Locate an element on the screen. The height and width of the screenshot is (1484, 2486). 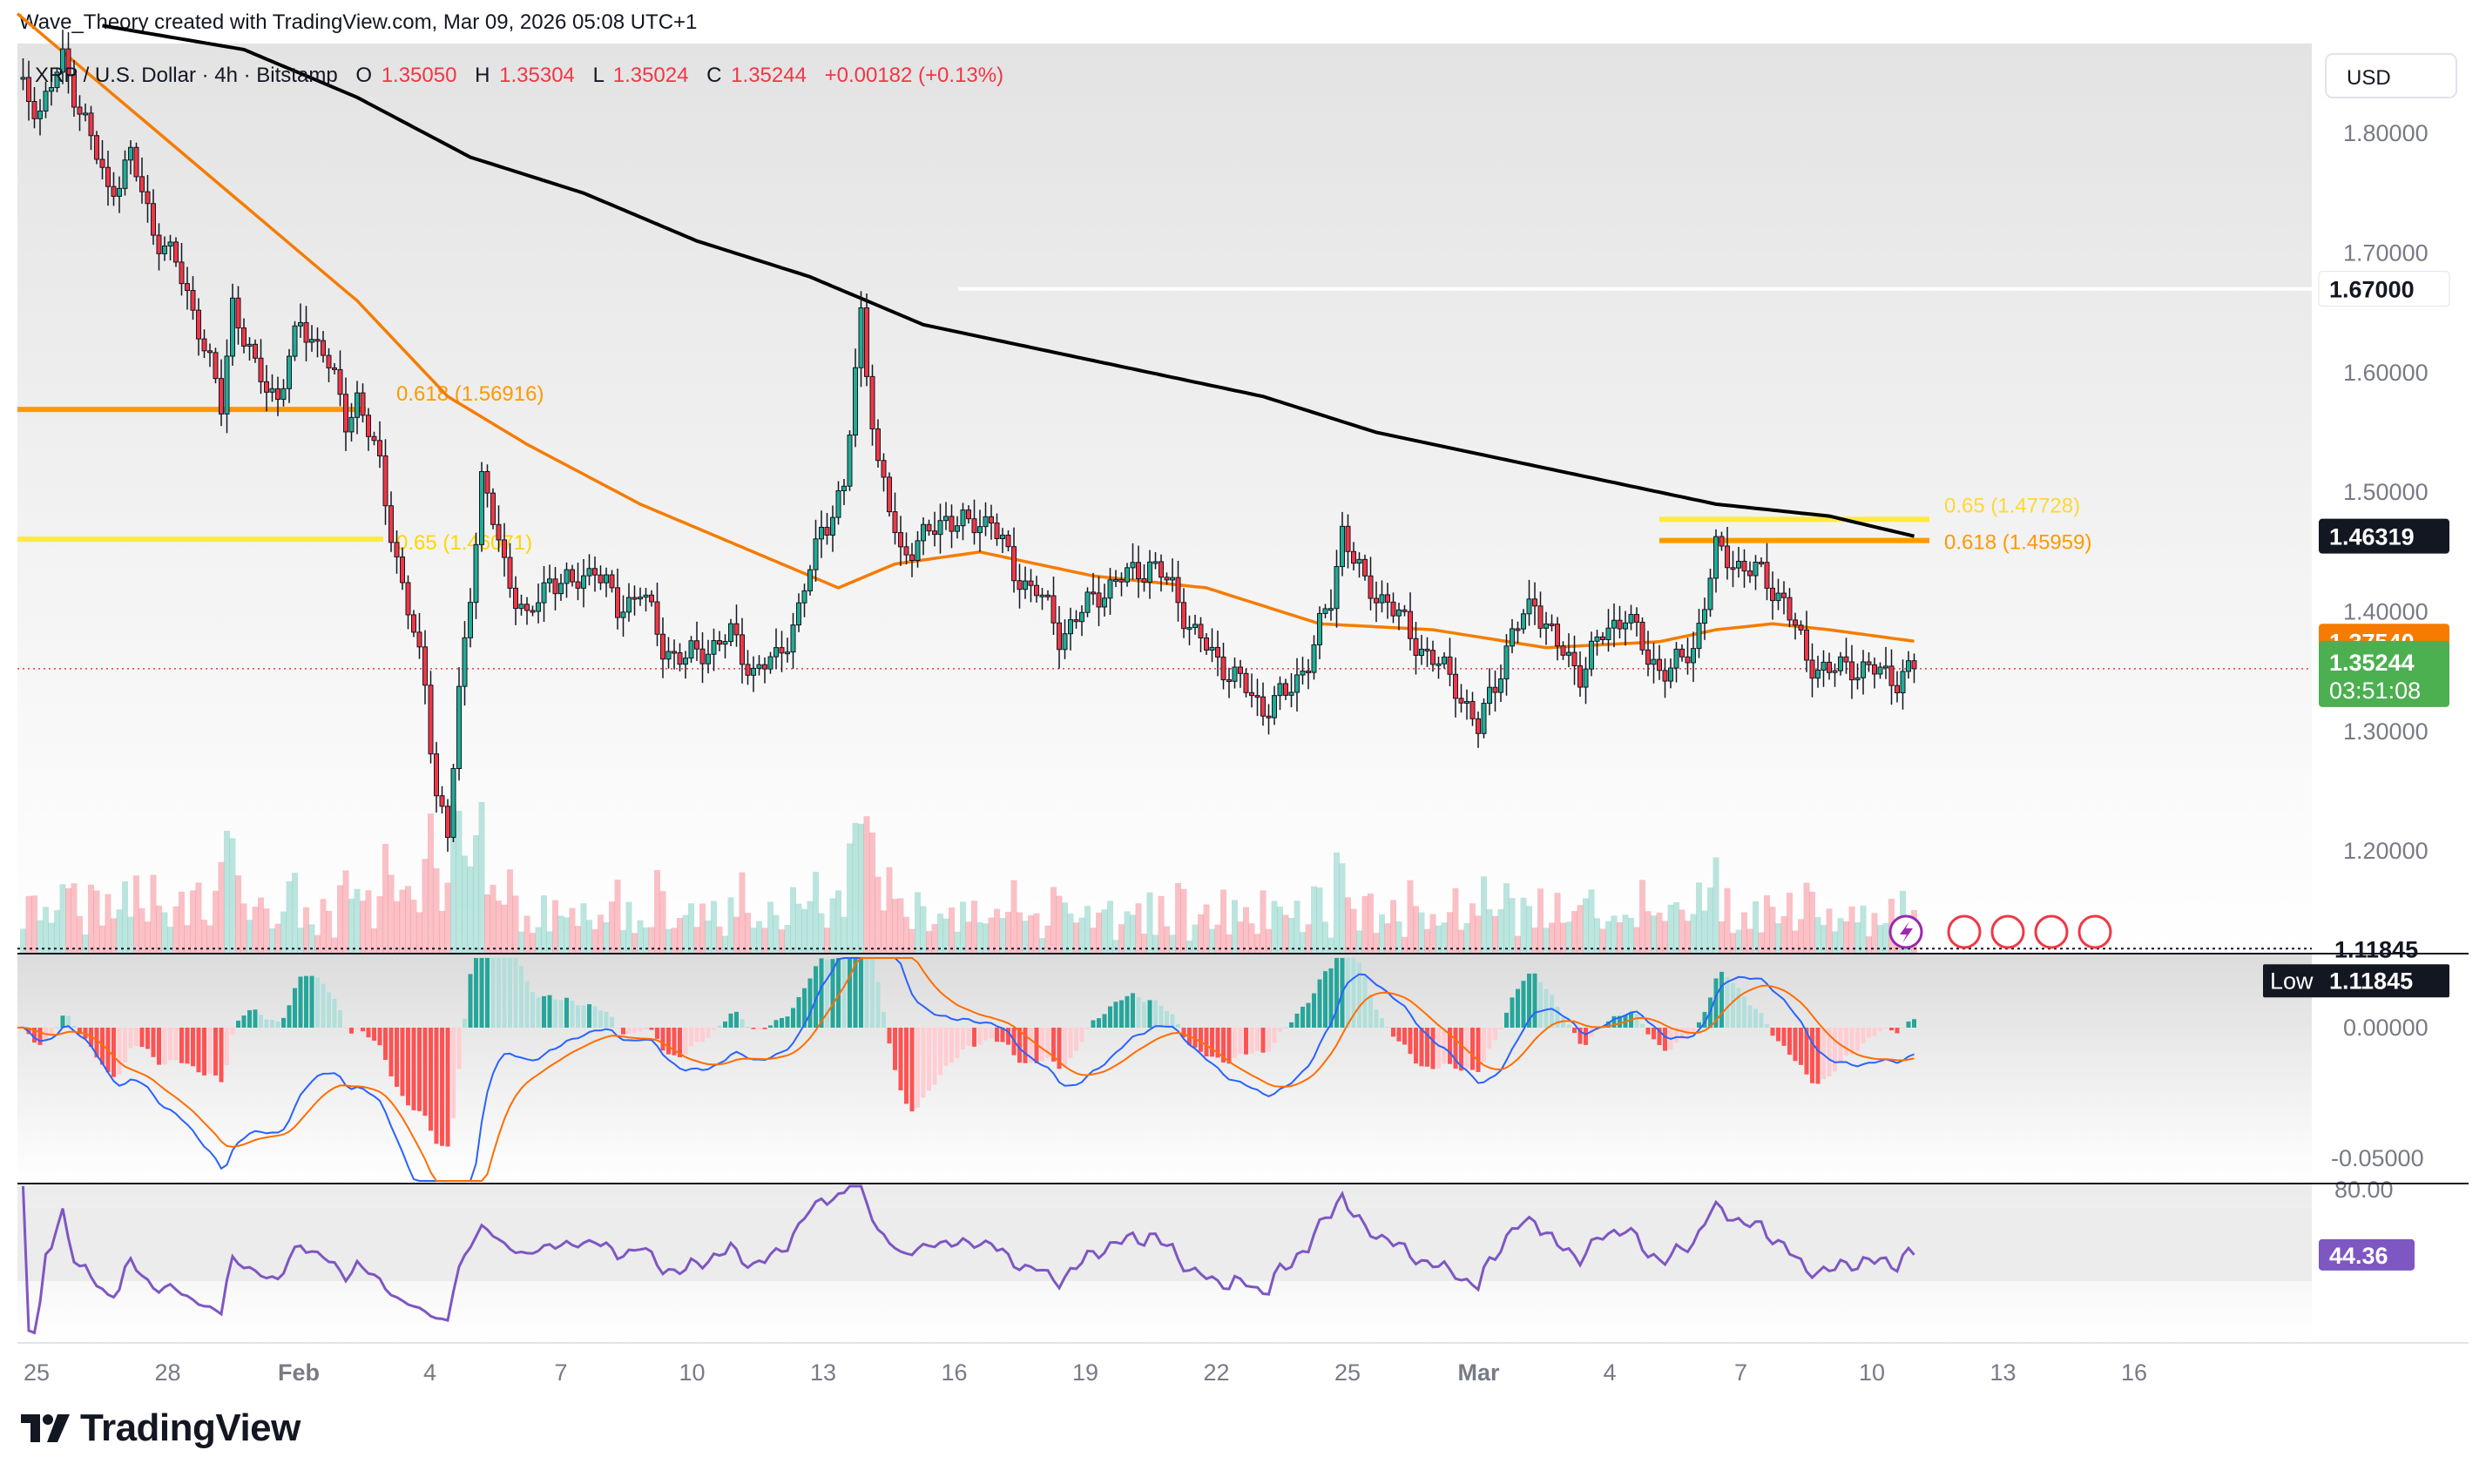
last-price-badge is located at coordinates (2384, 673).